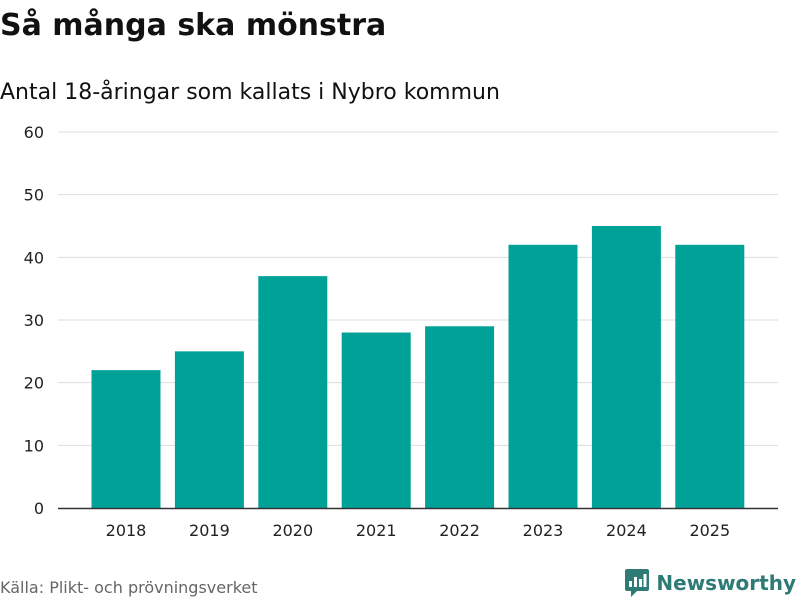 The width and height of the screenshot is (800, 600). Describe the element at coordinates (726, 583) in the screenshot. I see `brand-name: Newsworthy` at that location.